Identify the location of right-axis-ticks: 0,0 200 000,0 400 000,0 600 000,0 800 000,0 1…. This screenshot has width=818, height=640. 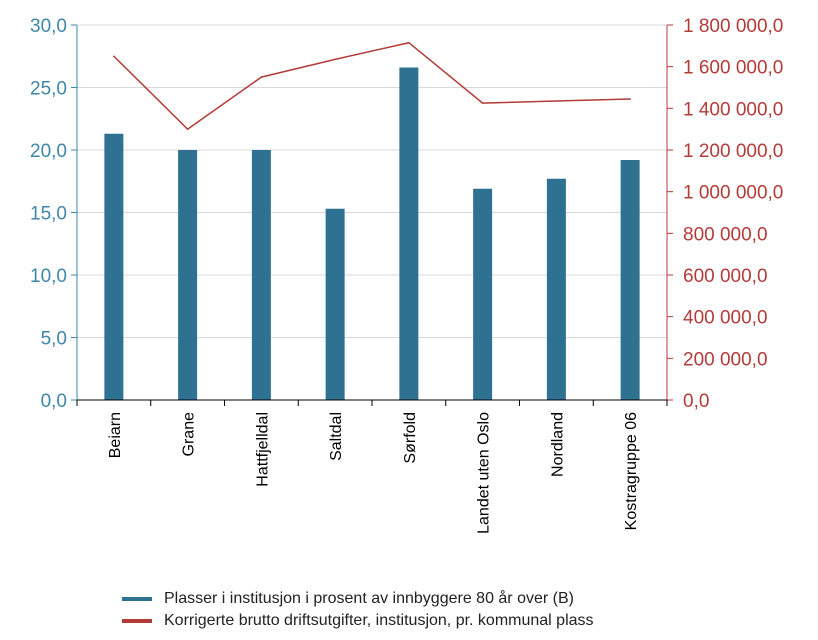
(725, 214).